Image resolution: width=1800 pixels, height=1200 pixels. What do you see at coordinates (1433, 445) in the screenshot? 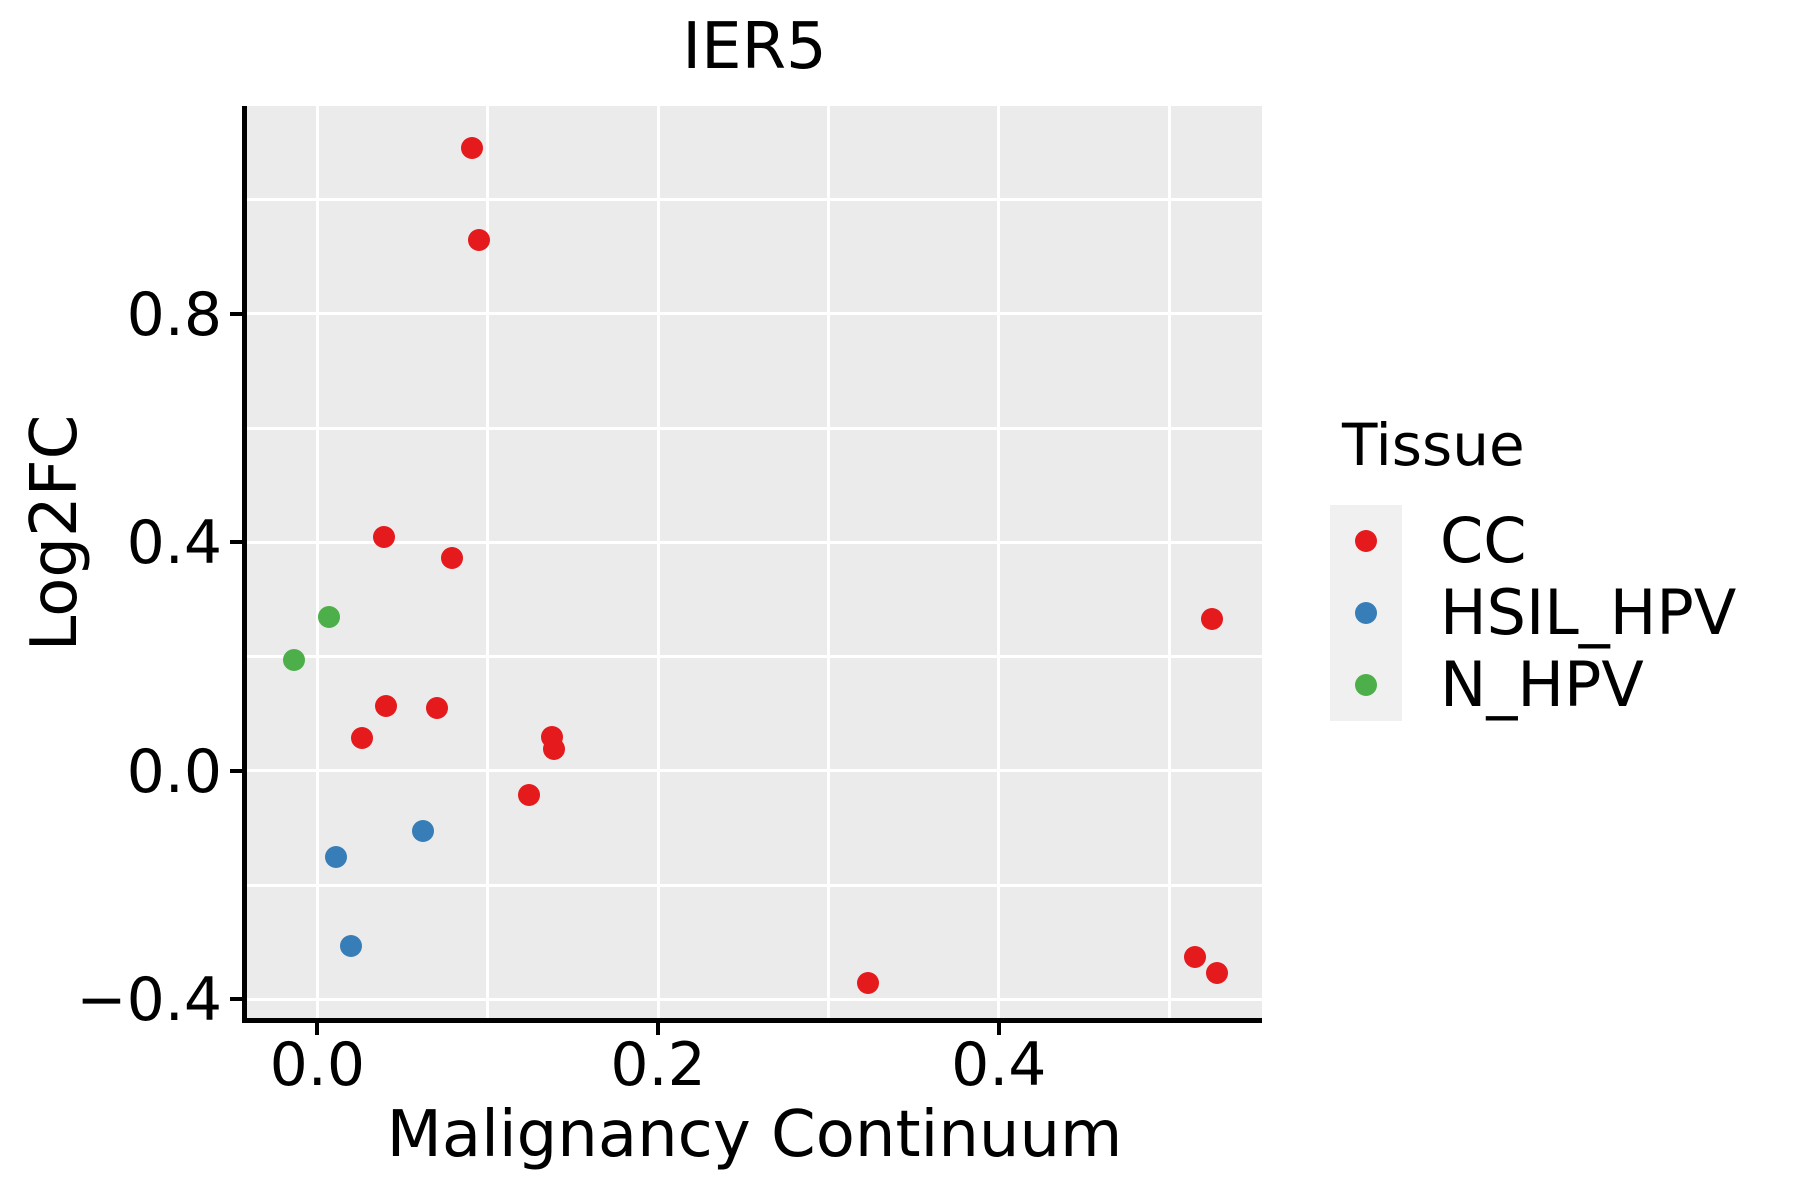
I see `legend-title: Tissue` at bounding box center [1433, 445].